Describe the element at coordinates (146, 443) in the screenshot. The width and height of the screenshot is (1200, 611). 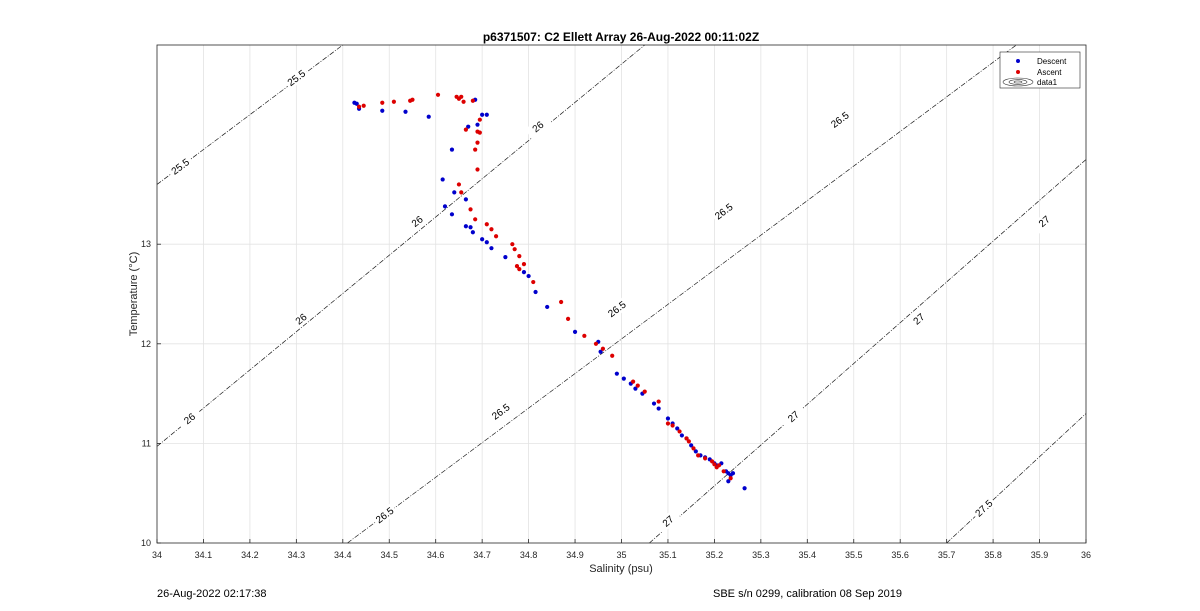
I see `y-tick-label: 11` at that location.